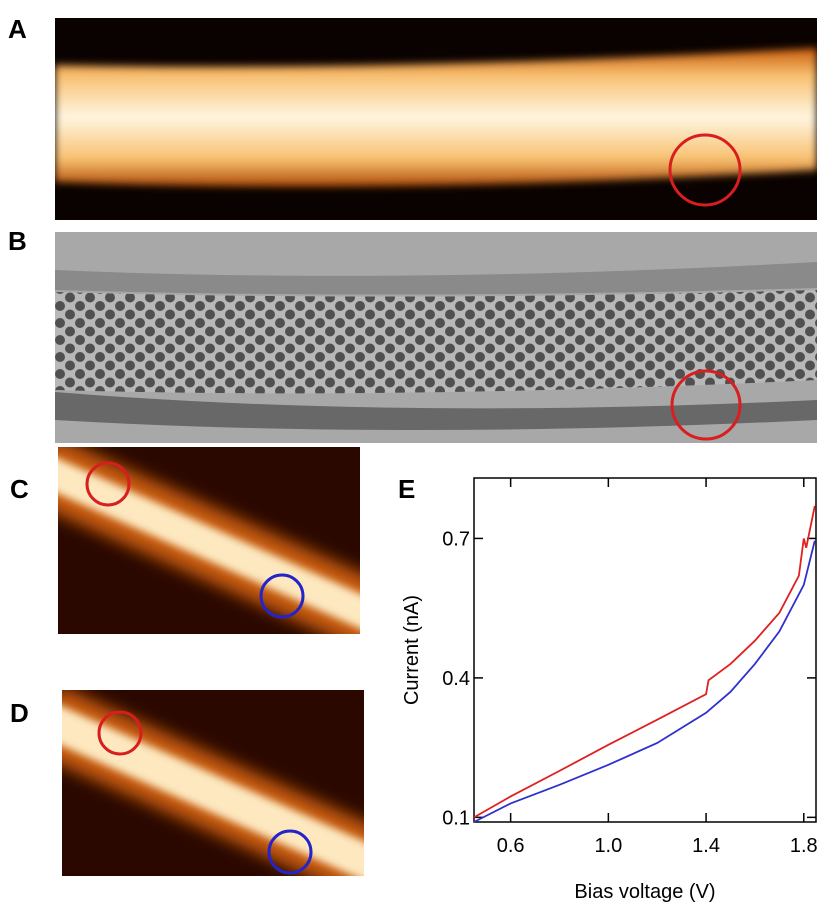 The width and height of the screenshot is (817, 909). What do you see at coordinates (511, 846) in the screenshot?
I see `x-tick-label: 0.6` at bounding box center [511, 846].